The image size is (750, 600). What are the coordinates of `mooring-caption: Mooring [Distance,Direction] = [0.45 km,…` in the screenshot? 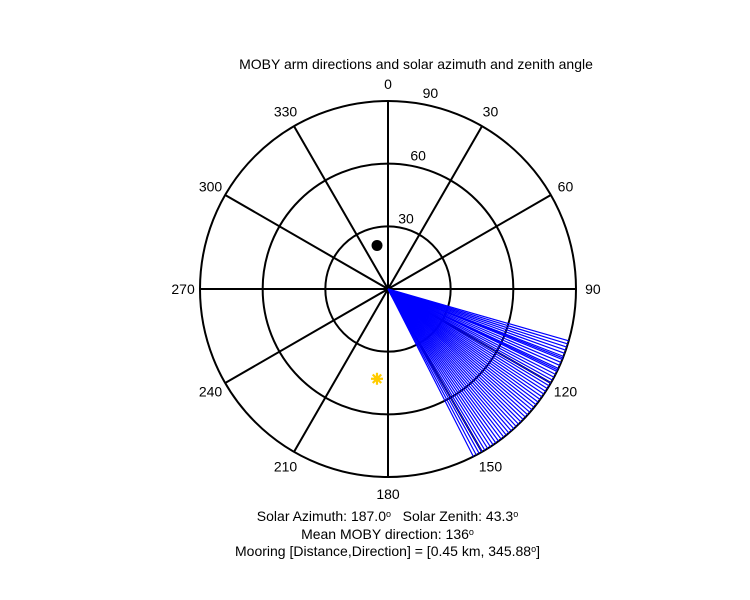 It's located at (375, 551).